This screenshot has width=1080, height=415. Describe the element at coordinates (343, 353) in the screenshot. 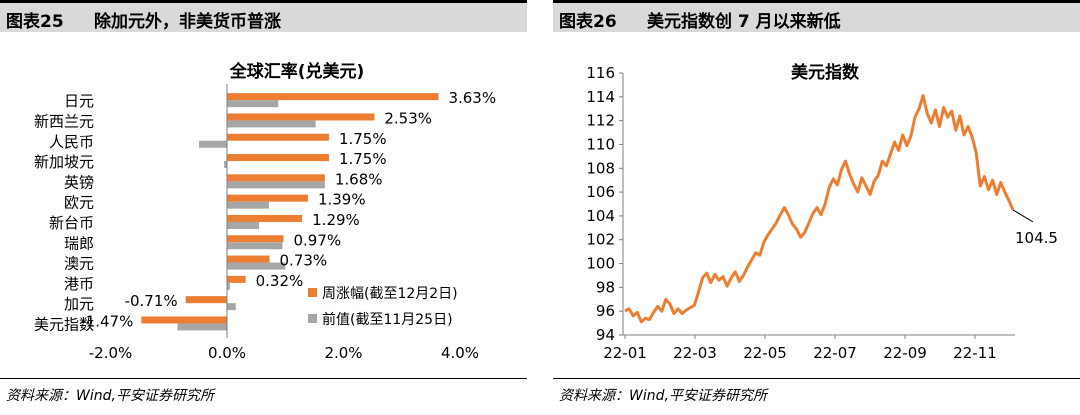

I see `x-tick-label: 2.0%` at that location.